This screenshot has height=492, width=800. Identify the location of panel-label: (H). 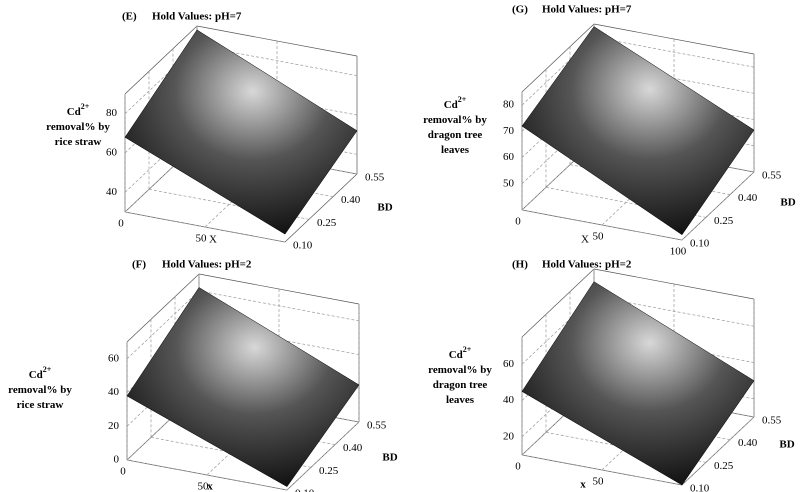
(520, 265).